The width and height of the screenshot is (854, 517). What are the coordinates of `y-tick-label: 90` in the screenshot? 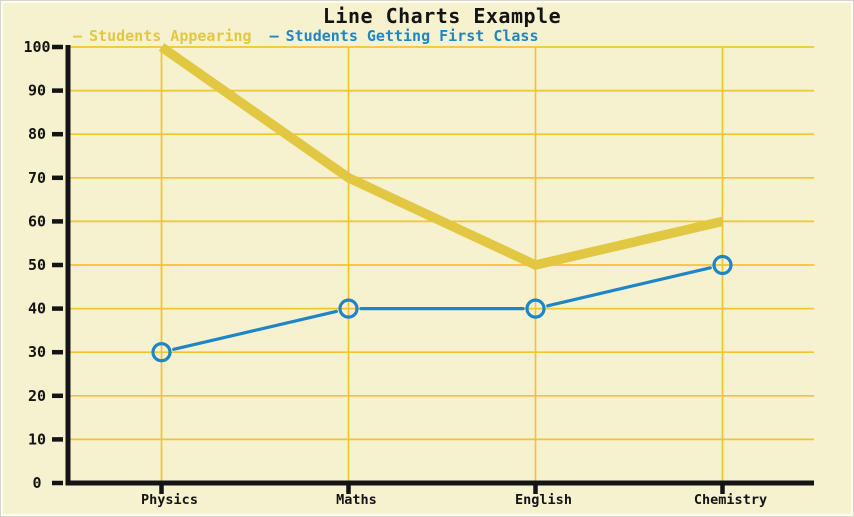 It's located at (37, 91).